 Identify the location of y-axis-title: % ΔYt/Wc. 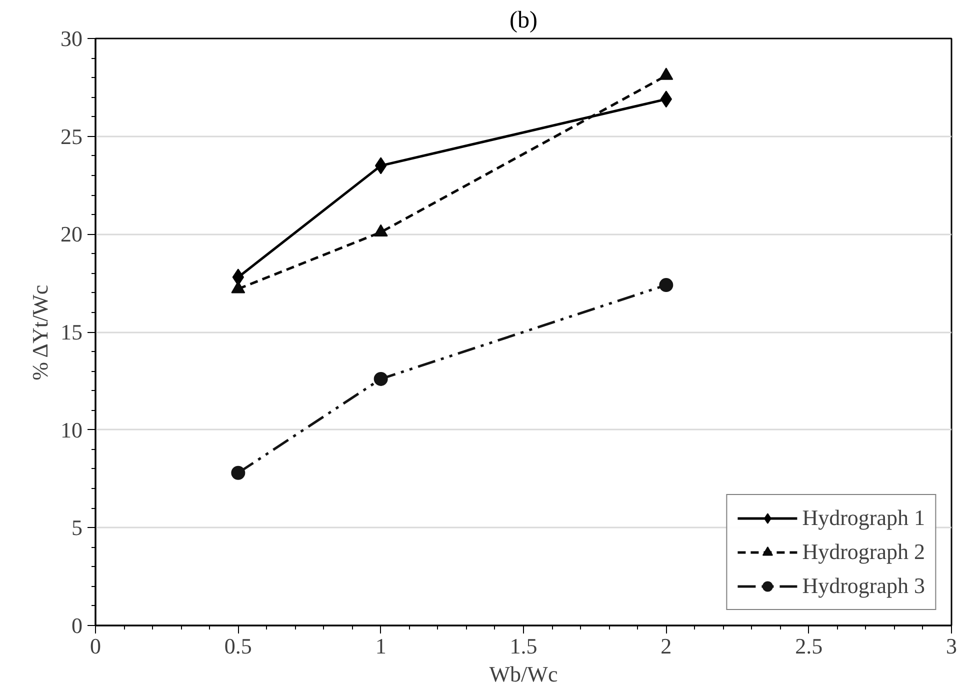
(40, 332).